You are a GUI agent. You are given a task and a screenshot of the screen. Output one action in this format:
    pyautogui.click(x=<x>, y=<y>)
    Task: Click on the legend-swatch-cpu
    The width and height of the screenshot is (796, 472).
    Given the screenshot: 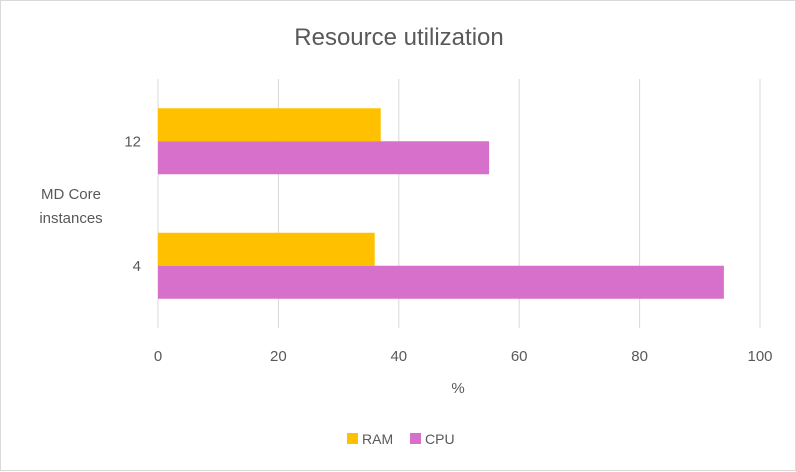 What is the action you would take?
    pyautogui.click(x=415, y=438)
    